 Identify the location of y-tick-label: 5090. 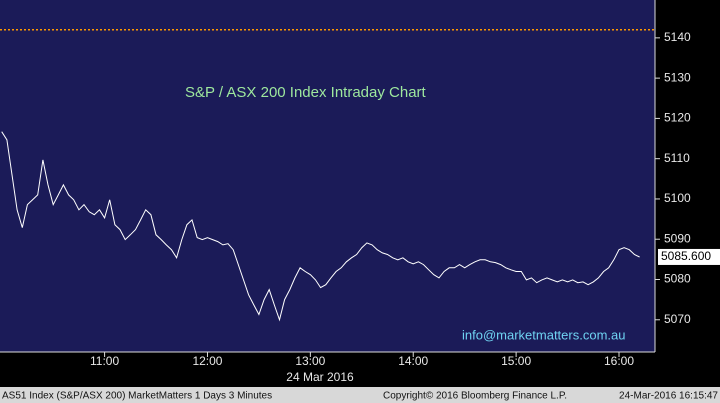
(677, 238).